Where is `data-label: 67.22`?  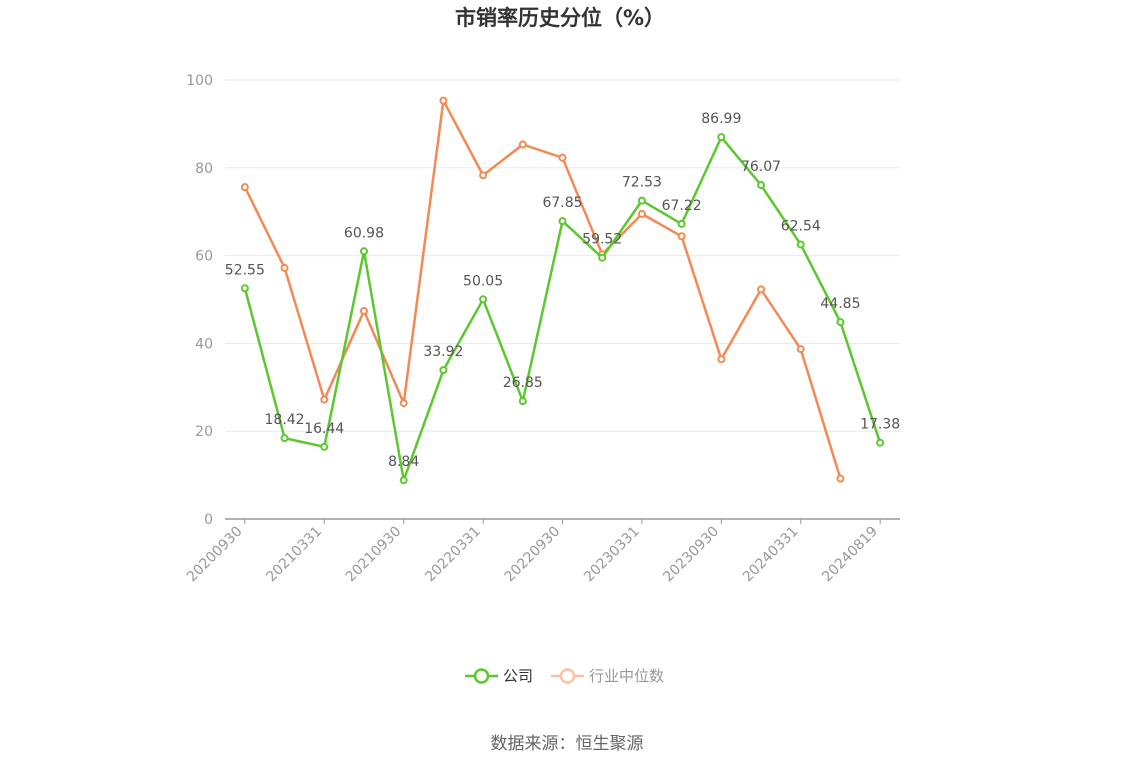 data-label: 67.22 is located at coordinates (682, 206).